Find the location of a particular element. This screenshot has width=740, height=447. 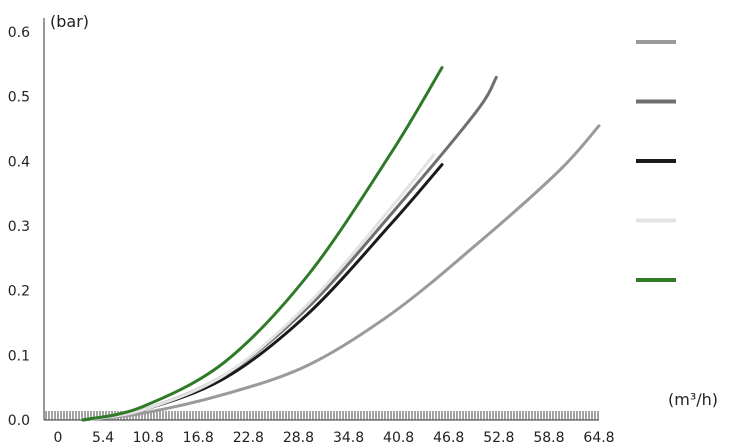

y-axis: 0.0 0.1 0.2 0.3 0.4 0.5 0.6 is located at coordinates (26, 223).